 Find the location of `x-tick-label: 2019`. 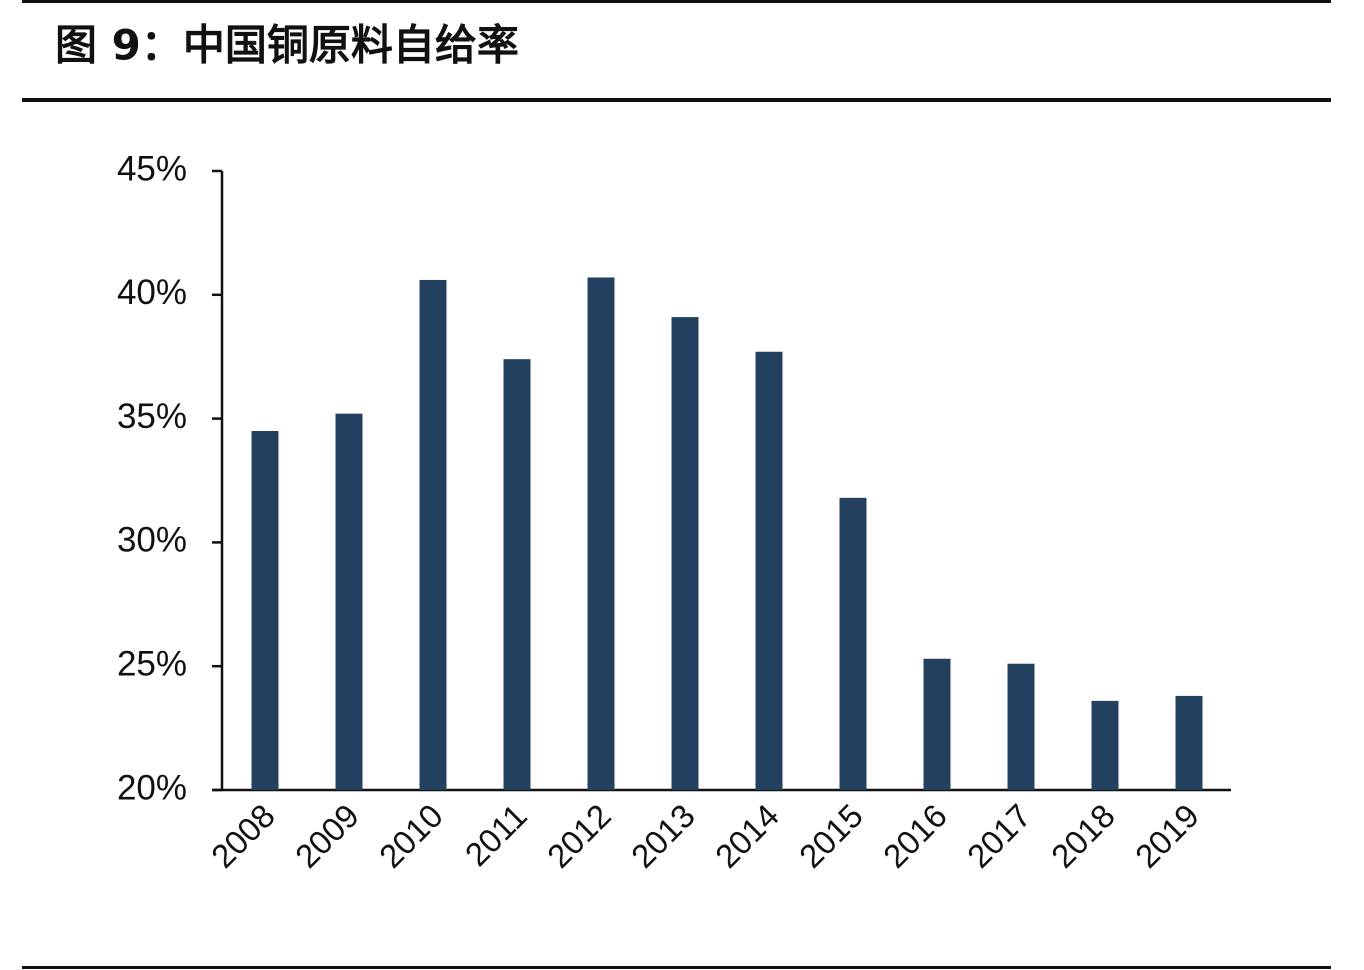

x-tick-label: 2019 is located at coordinates (1167, 836).